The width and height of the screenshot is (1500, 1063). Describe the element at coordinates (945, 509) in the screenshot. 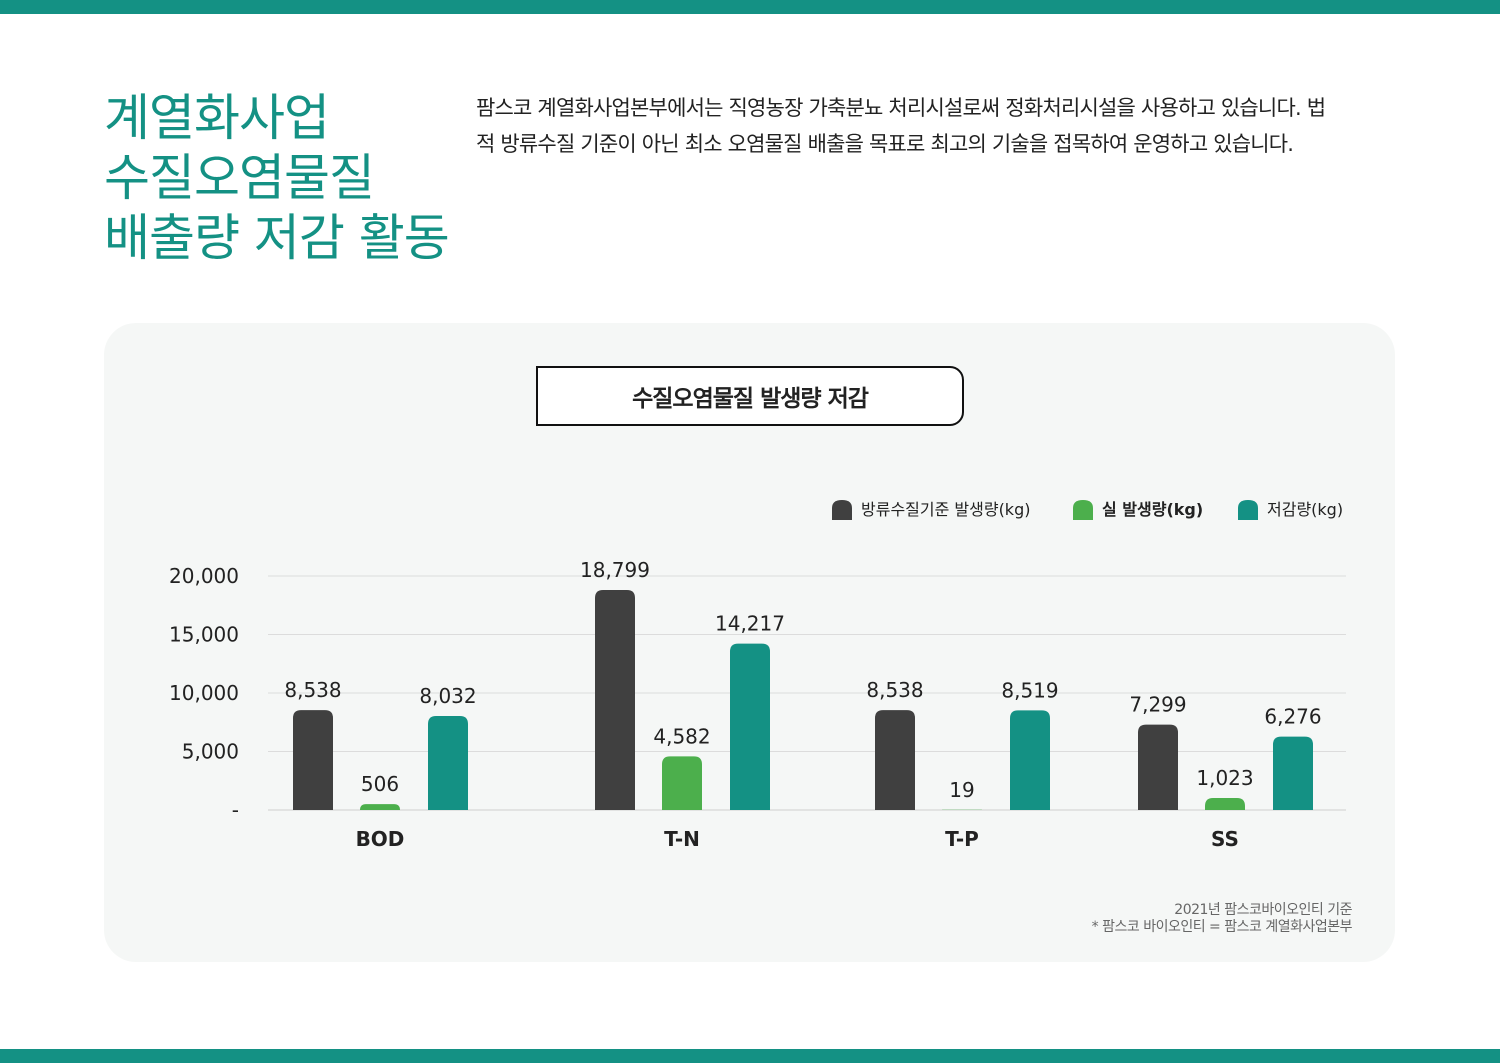

I see `legend-label: 방류수질기준 발생량(kg)` at that location.